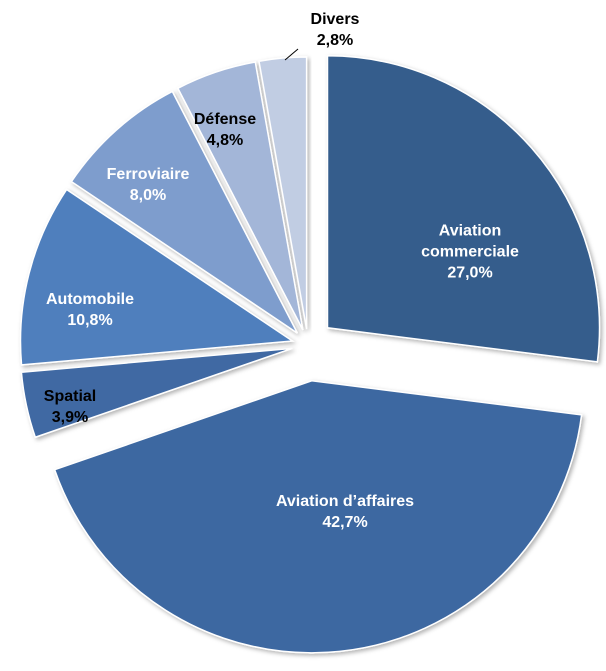 The width and height of the screenshot is (606, 671). I want to click on category-label: Aviation commerciale, so click(470, 241).